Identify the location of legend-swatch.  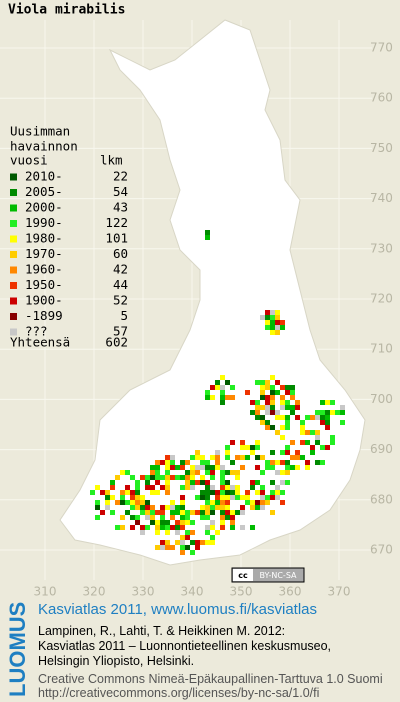
(13, 254).